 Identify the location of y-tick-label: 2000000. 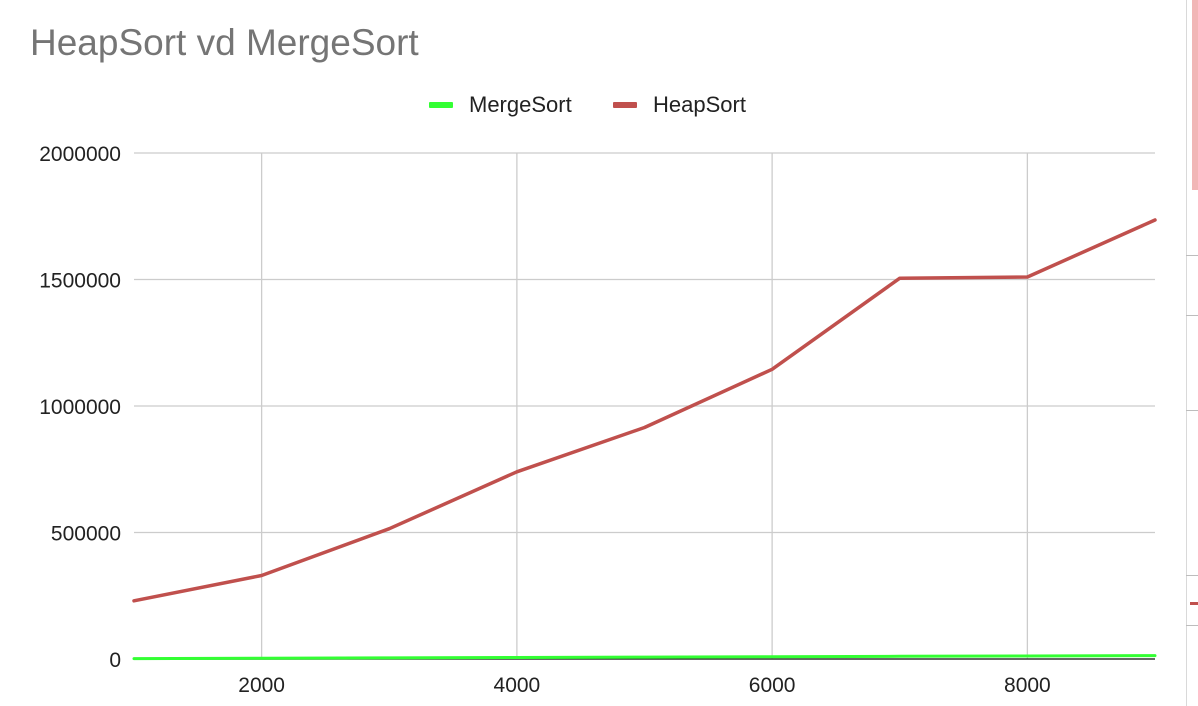
(80, 154).